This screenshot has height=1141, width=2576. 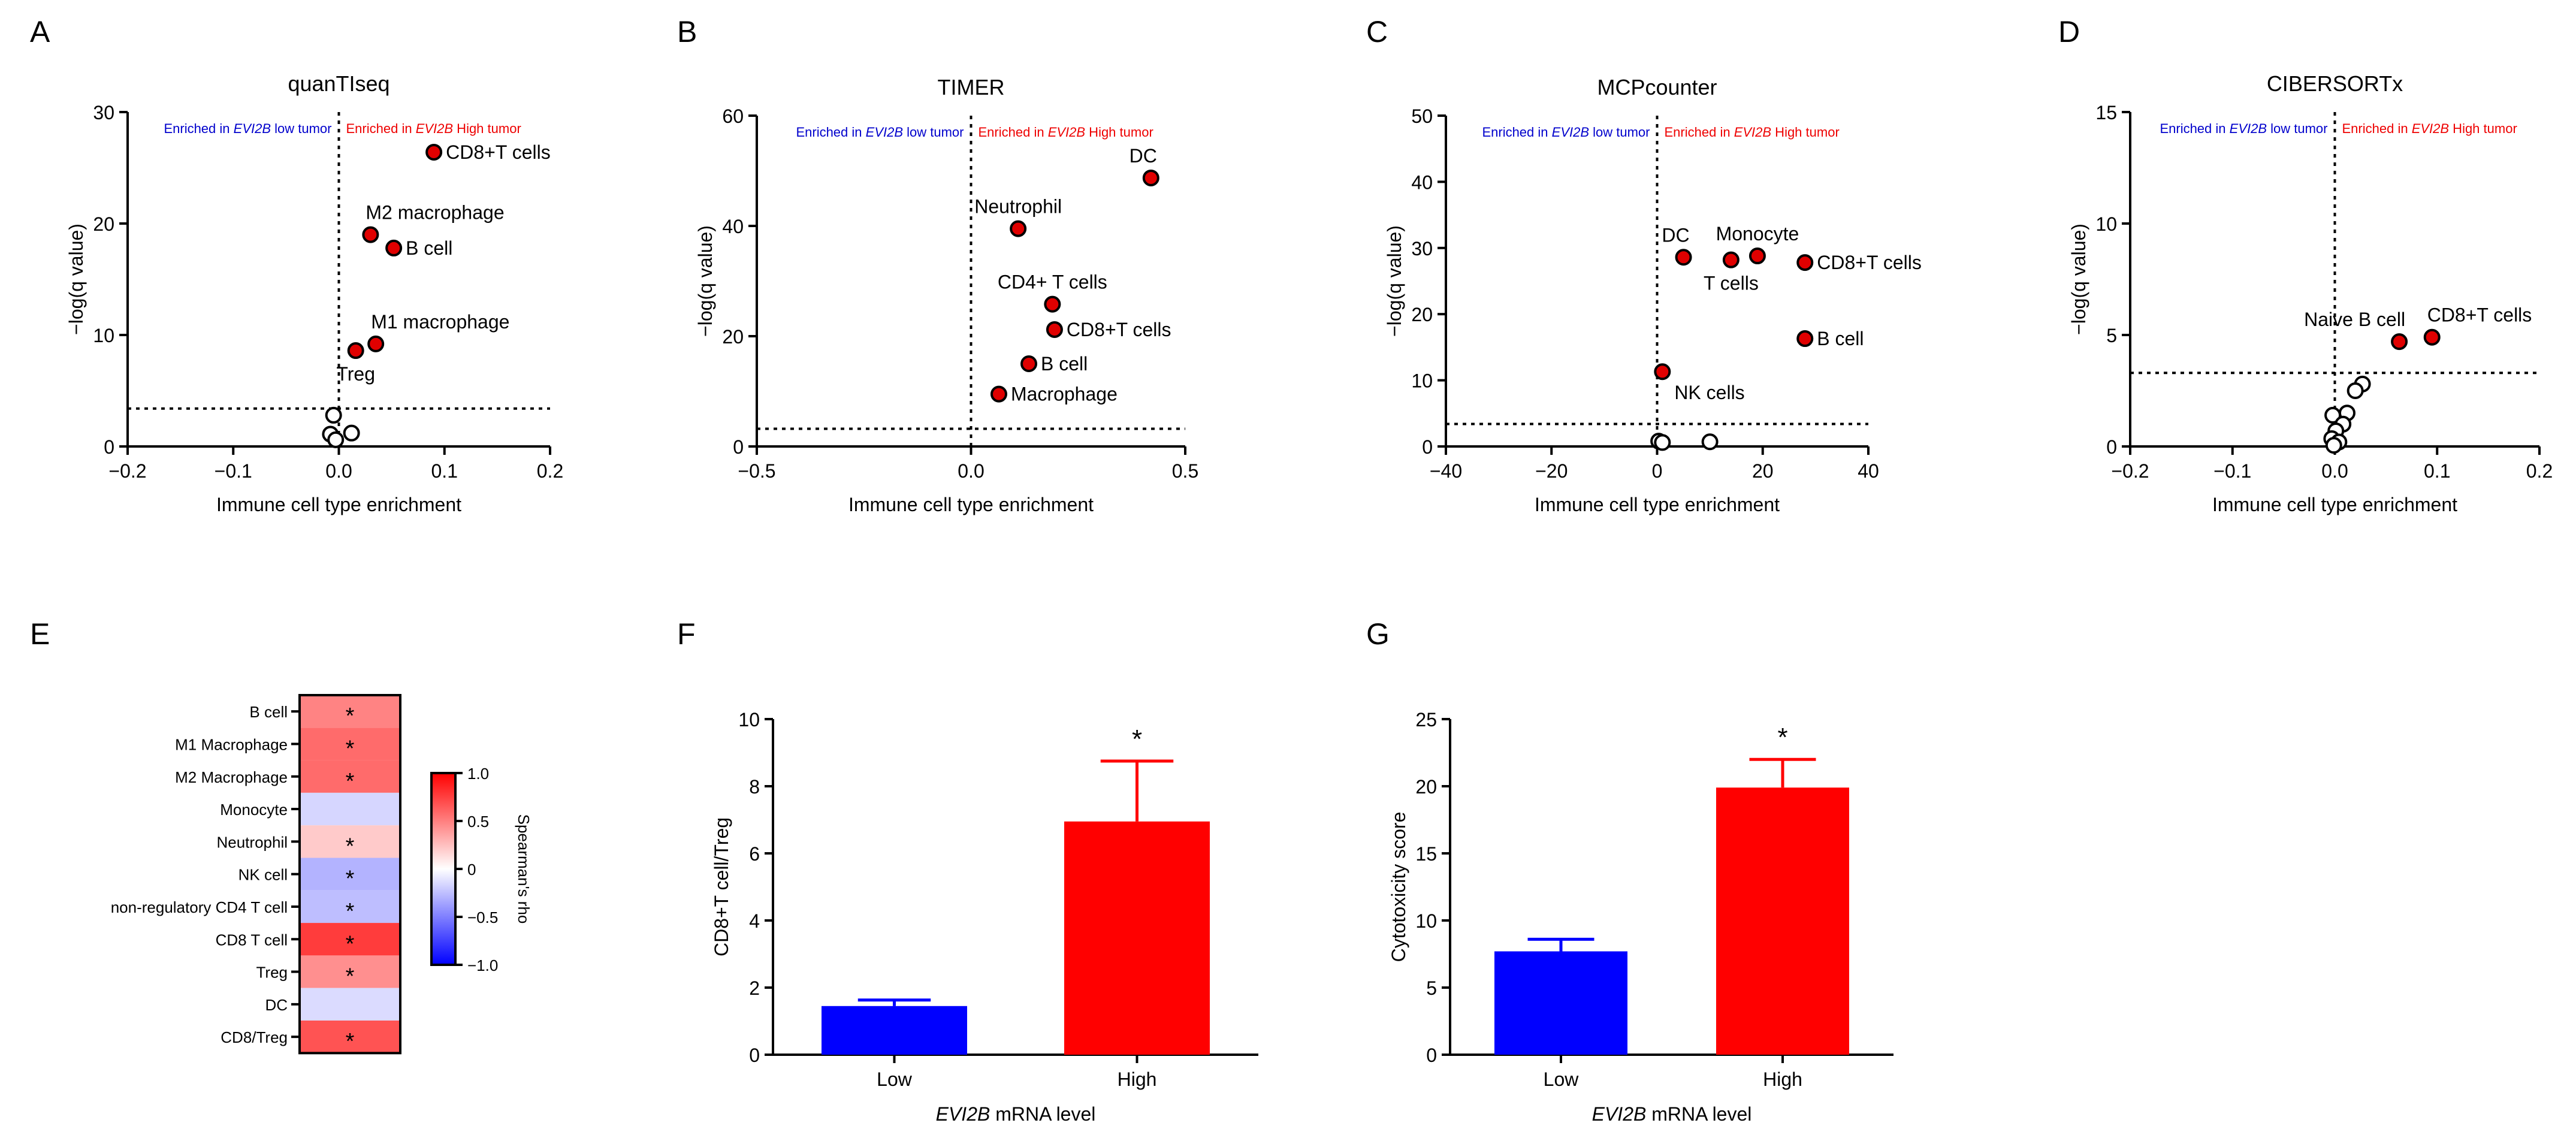 What do you see at coordinates (1053, 282) in the screenshot?
I see `point-label-cd4-t-cells: CD4+ T cells` at bounding box center [1053, 282].